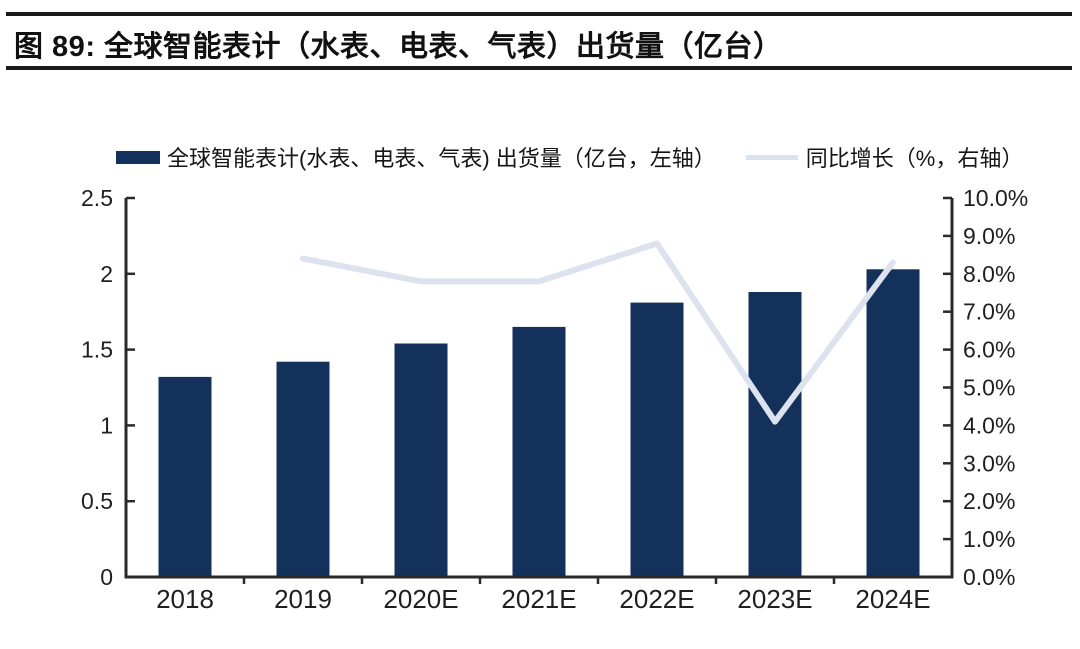  What do you see at coordinates (656, 599) in the screenshot?
I see `x-axis-label-2022E: 2022E` at bounding box center [656, 599].